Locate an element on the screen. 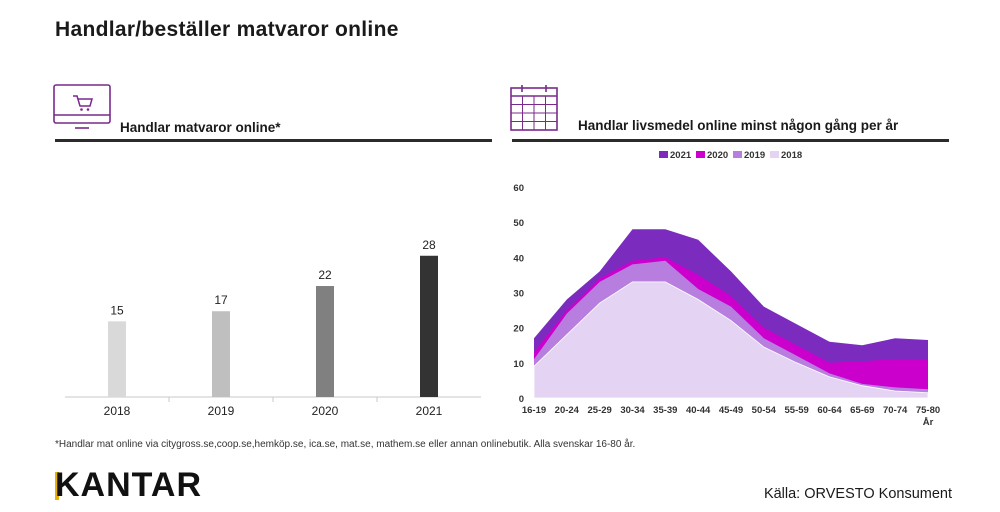 Image resolution: width=1000 pixels, height=512 pixels. bar-value-label: 28 is located at coordinates (429, 245).